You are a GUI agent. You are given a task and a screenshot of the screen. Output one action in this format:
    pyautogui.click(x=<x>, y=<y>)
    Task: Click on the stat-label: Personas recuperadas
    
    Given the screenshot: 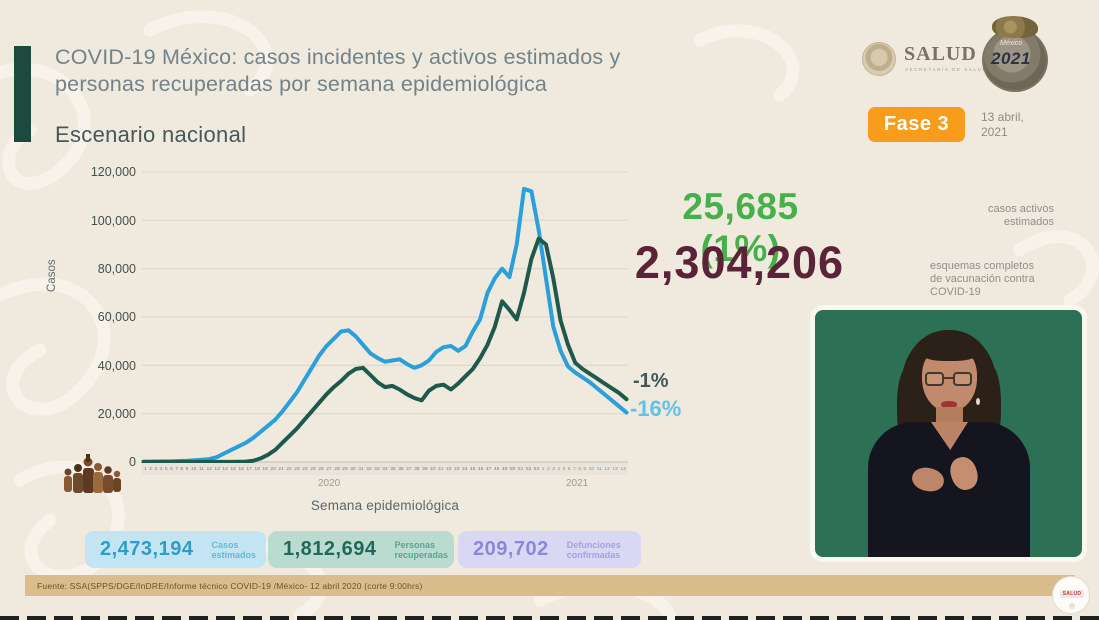 What is the action you would take?
    pyautogui.click(x=421, y=549)
    